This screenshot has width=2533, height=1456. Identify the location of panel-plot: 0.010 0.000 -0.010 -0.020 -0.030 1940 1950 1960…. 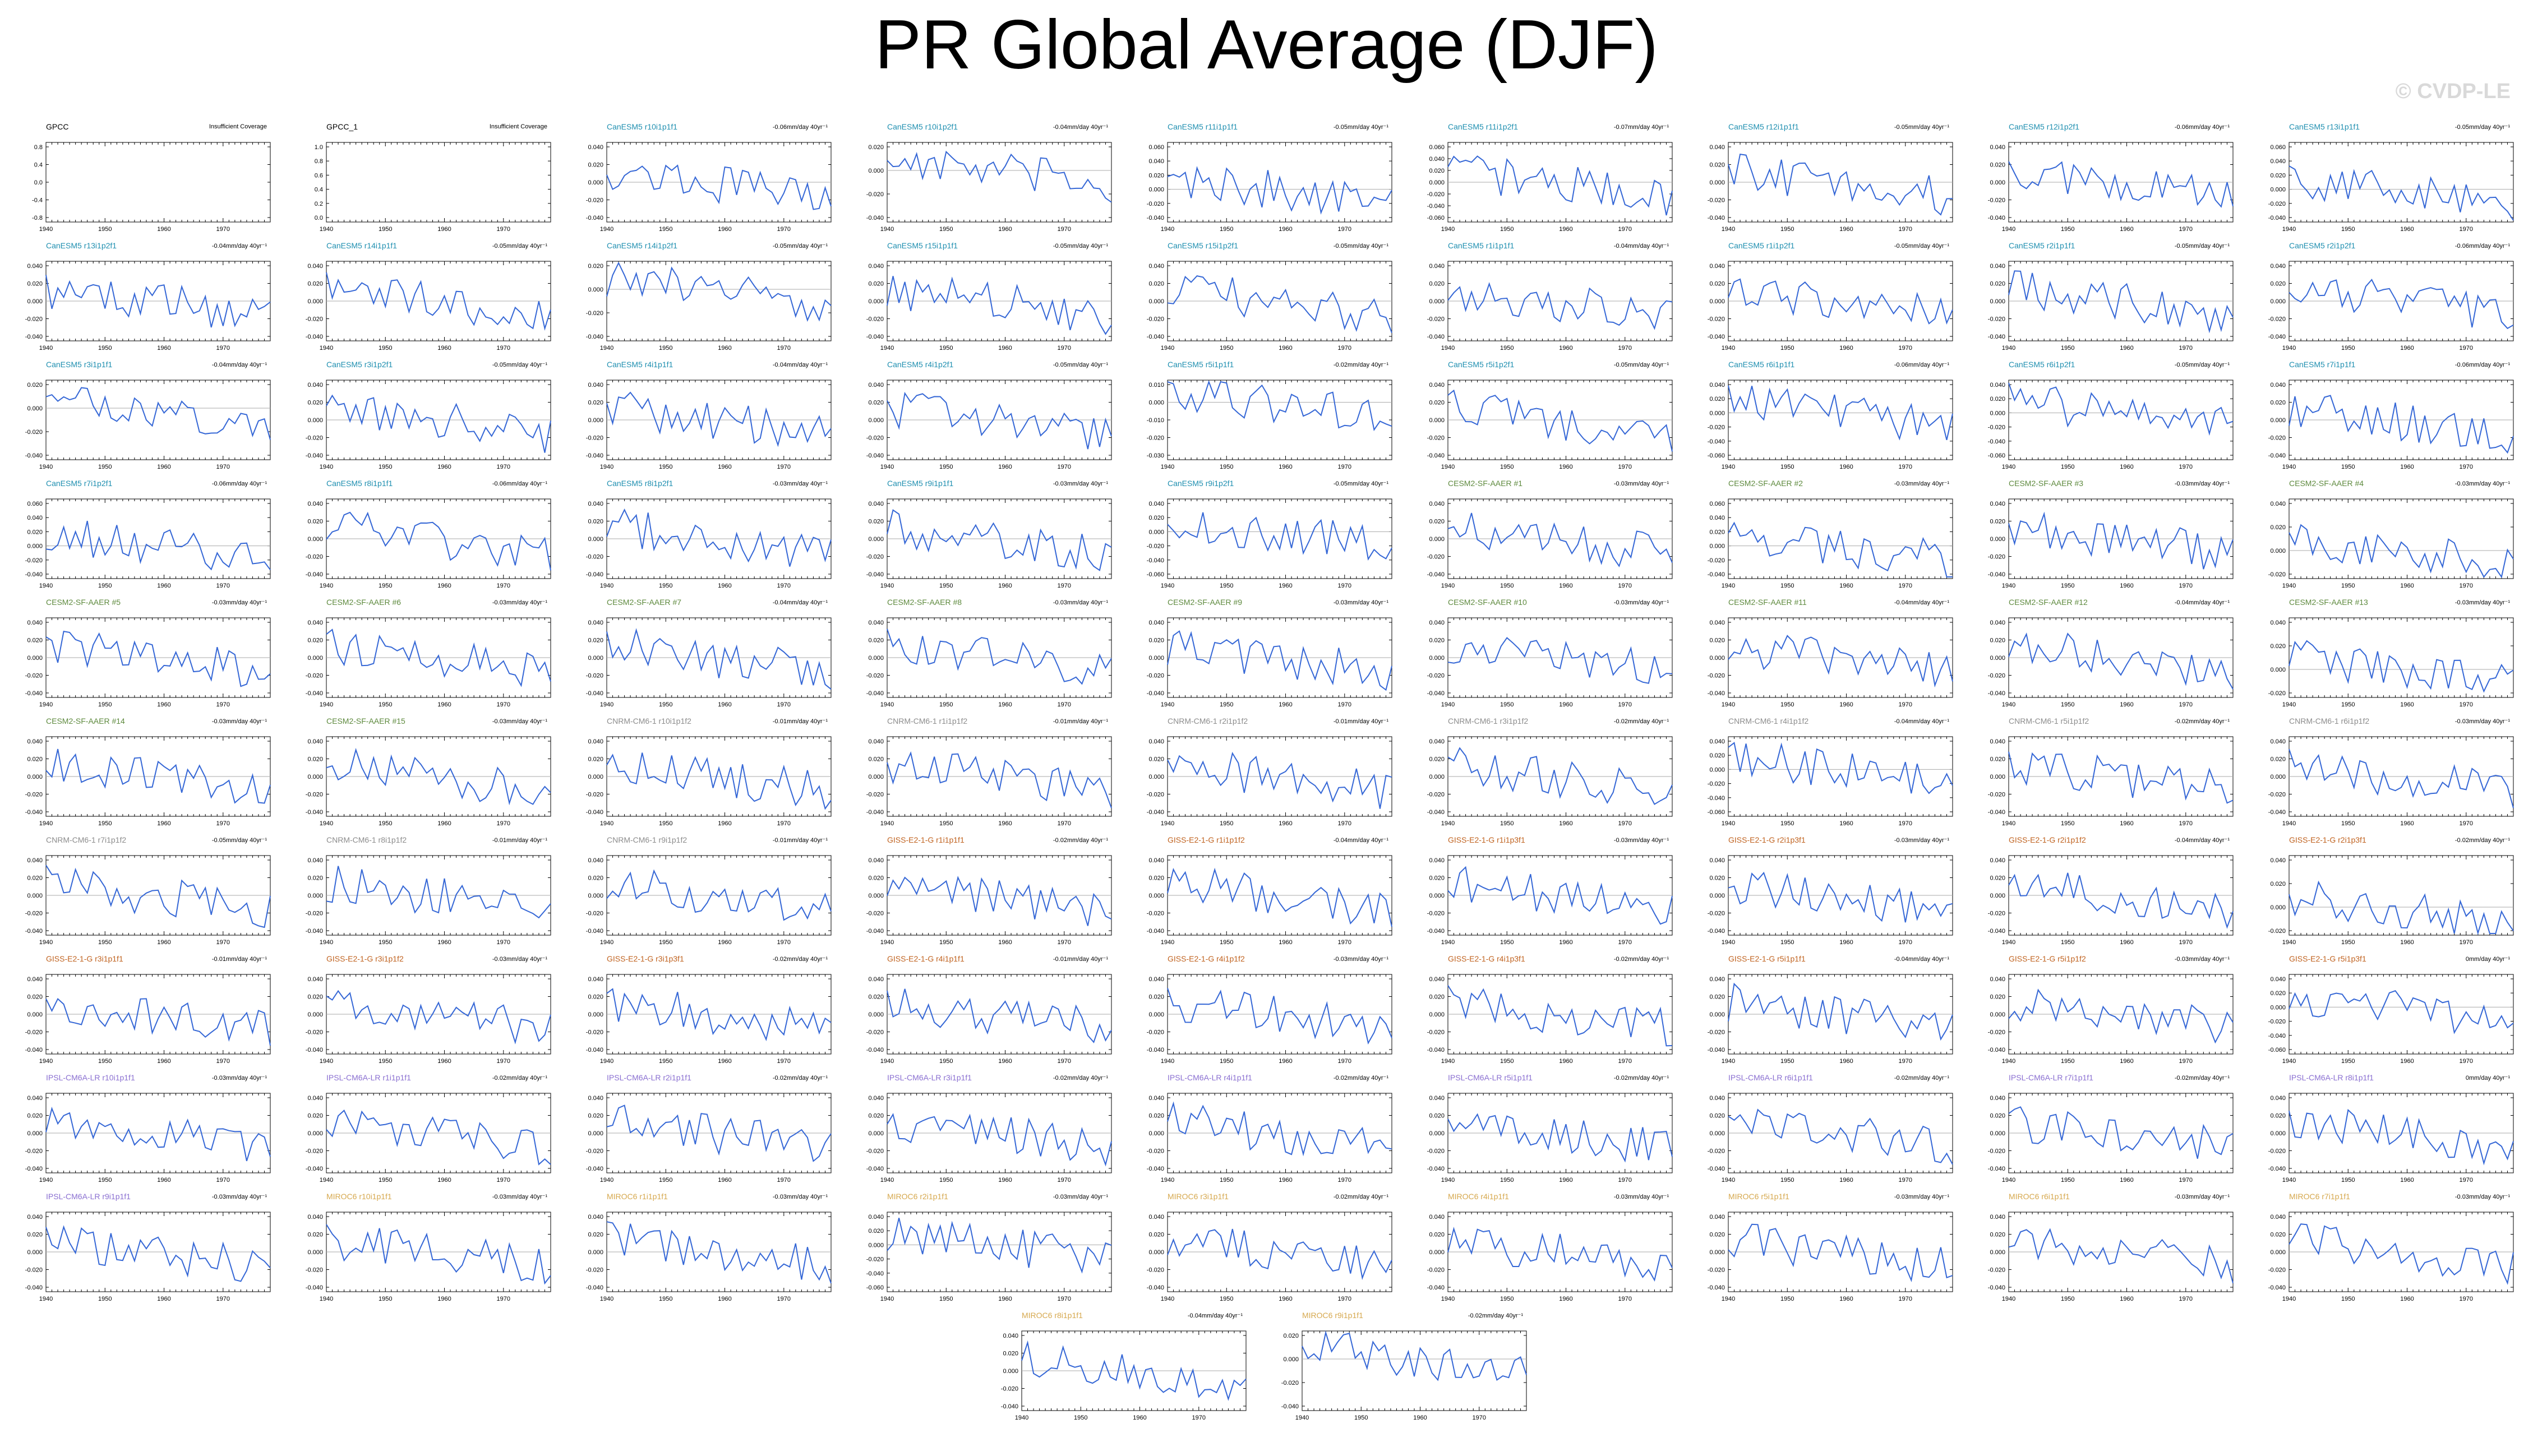
(1269, 425).